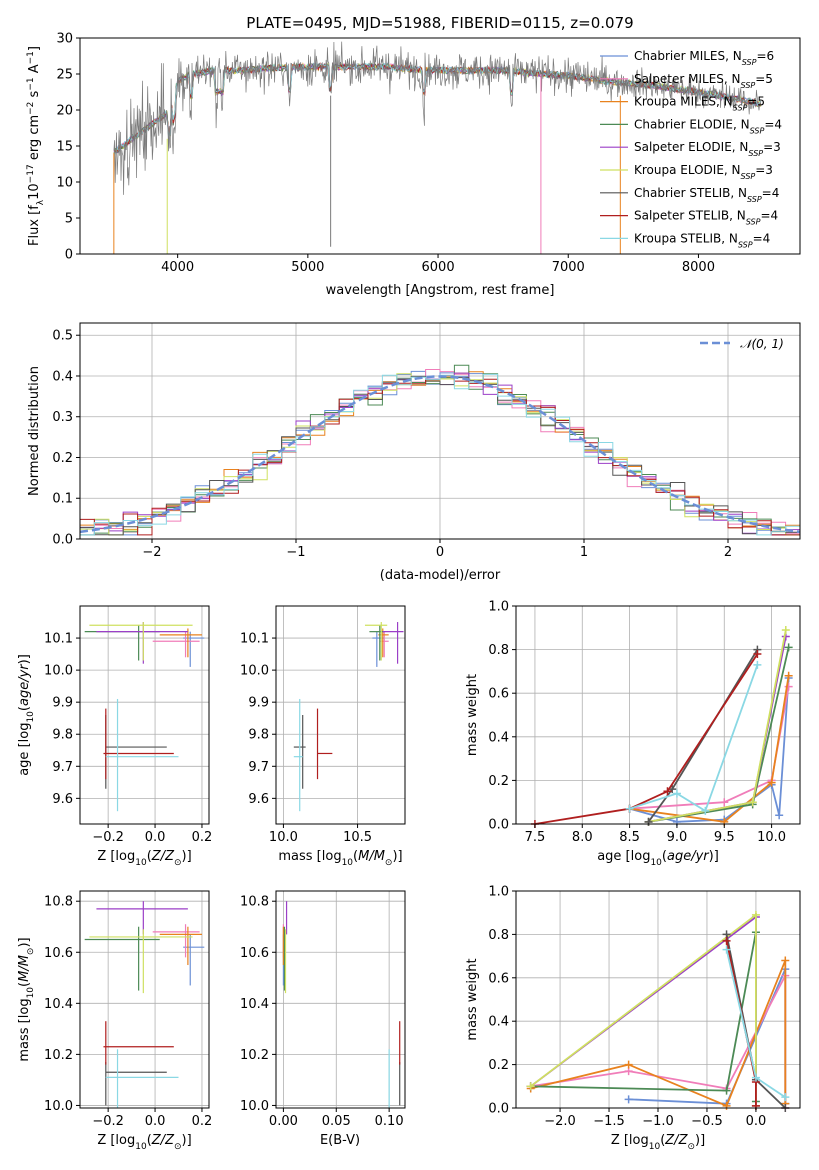  Describe the element at coordinates (498, 650) in the screenshot. I see `y-tick-label: 0.8` at that location.